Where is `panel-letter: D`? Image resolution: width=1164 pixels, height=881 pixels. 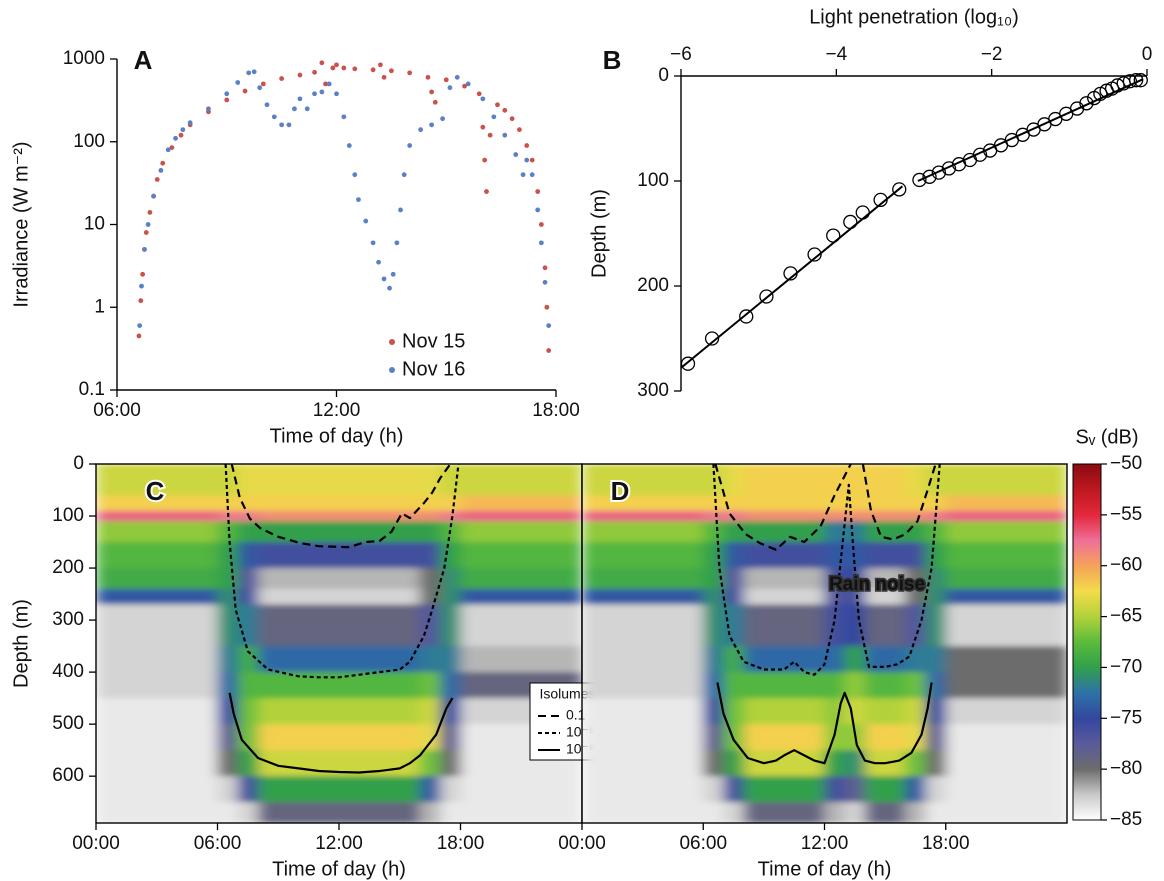
panel-letter: D is located at coordinates (620, 491).